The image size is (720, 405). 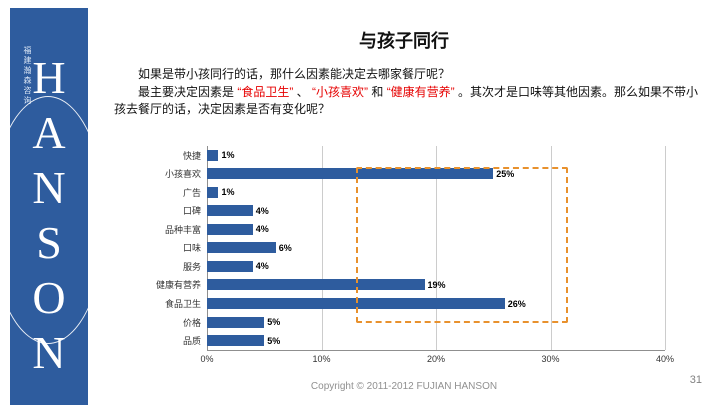 What do you see at coordinates (191, 192) in the screenshot?
I see `category-label: 广告` at bounding box center [191, 192].